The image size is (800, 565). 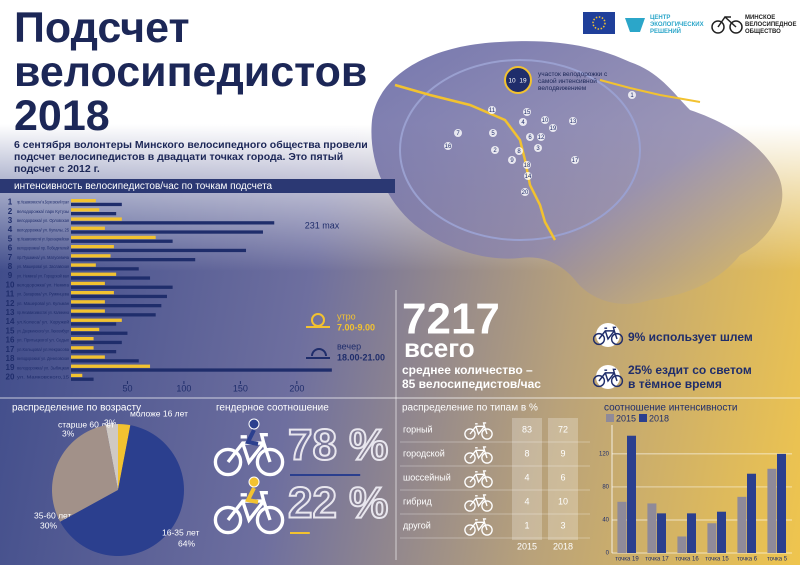 What do you see at coordinates (361, 357) in the screenshot?
I see `legend-time: 18.00-21.00` at bounding box center [361, 357].